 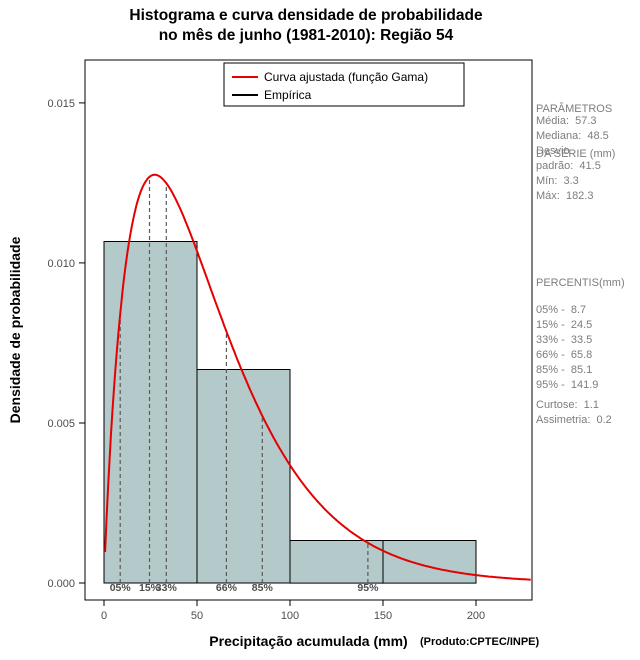 What do you see at coordinates (568, 166) in the screenshot?
I see `side-panel-line: padrão: 41.5` at bounding box center [568, 166].